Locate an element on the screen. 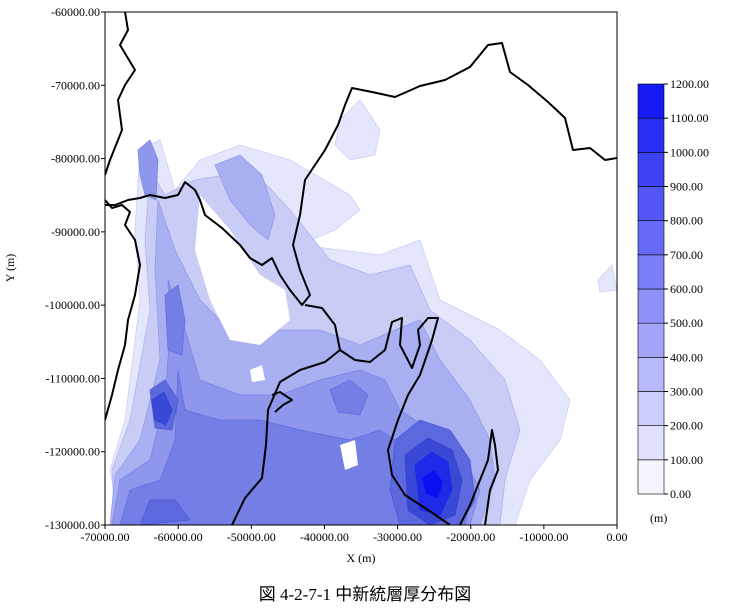  x-tick-label: -40000.00 is located at coordinates (324, 537).